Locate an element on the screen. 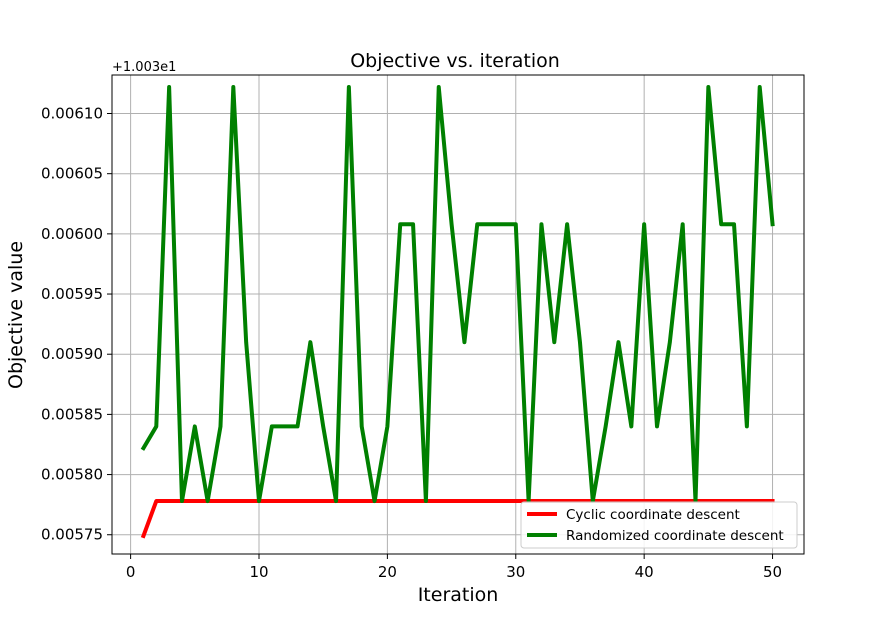 This screenshot has width=893, height=624. y-tick-label: 0.00595 is located at coordinates (72, 294).